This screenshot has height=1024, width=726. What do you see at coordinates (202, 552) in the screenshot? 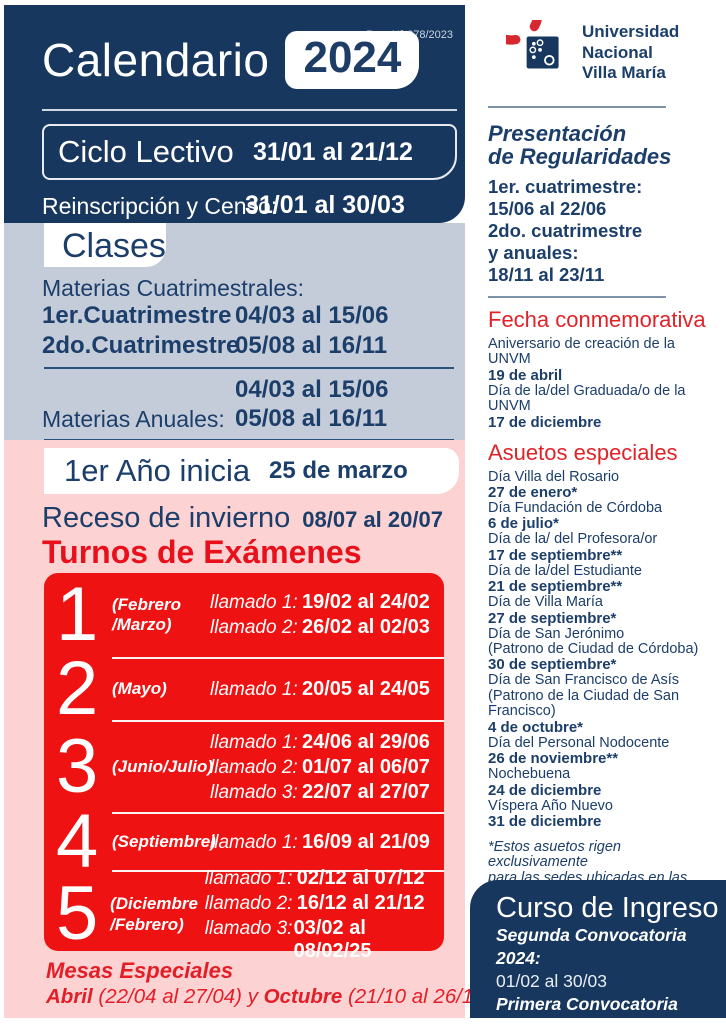
I see `turnos-title: Turnos de Exámenes` at bounding box center [202, 552].